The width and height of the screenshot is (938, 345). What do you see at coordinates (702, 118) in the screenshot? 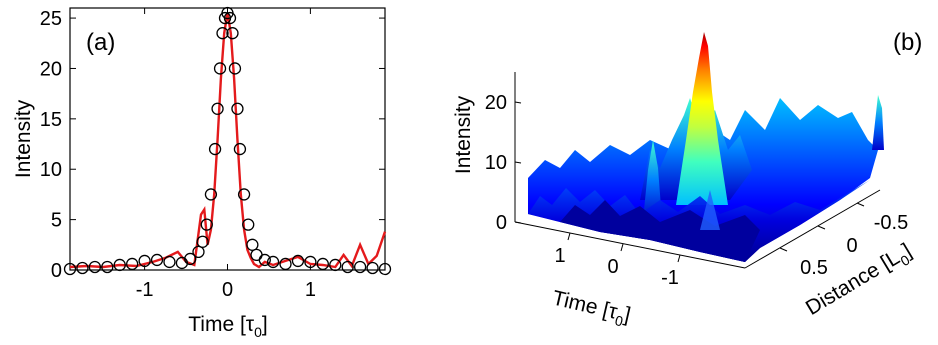
I see `surface-main-peak` at bounding box center [702, 118].